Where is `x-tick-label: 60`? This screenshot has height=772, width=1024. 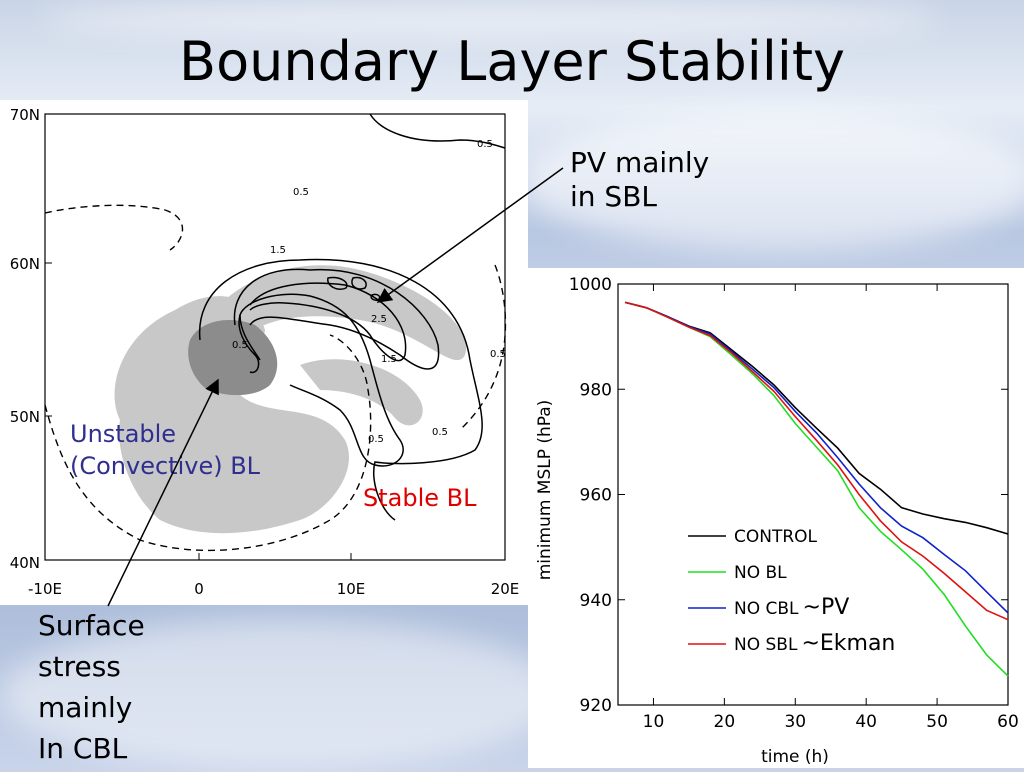
x-tick-label: 60 is located at coordinates (1008, 722).